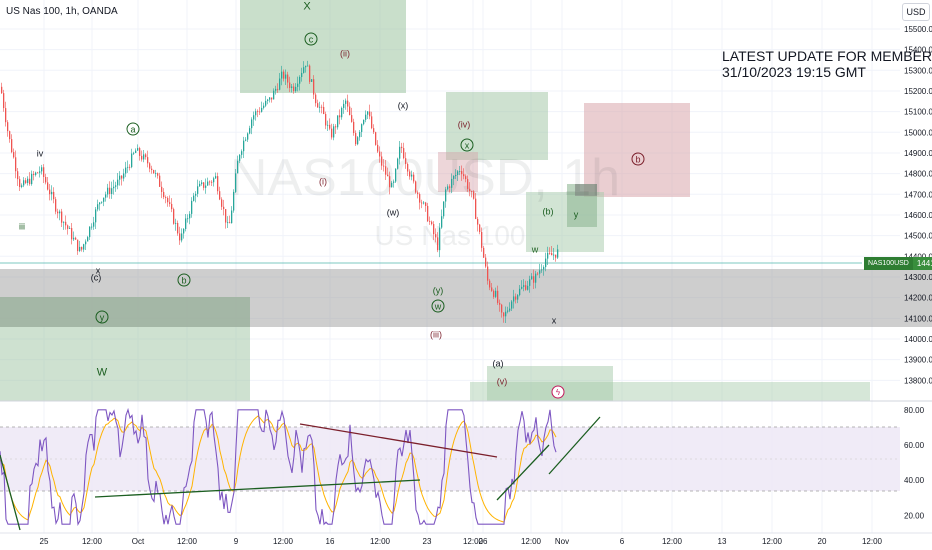  I want to click on wave-label: (i), so click(323, 182).